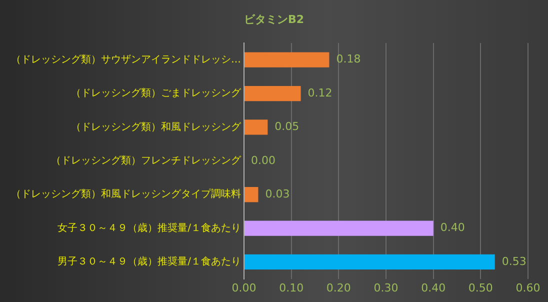 The height and width of the screenshot is (302, 548). I want to click on data-label: 0.05, so click(287, 127).